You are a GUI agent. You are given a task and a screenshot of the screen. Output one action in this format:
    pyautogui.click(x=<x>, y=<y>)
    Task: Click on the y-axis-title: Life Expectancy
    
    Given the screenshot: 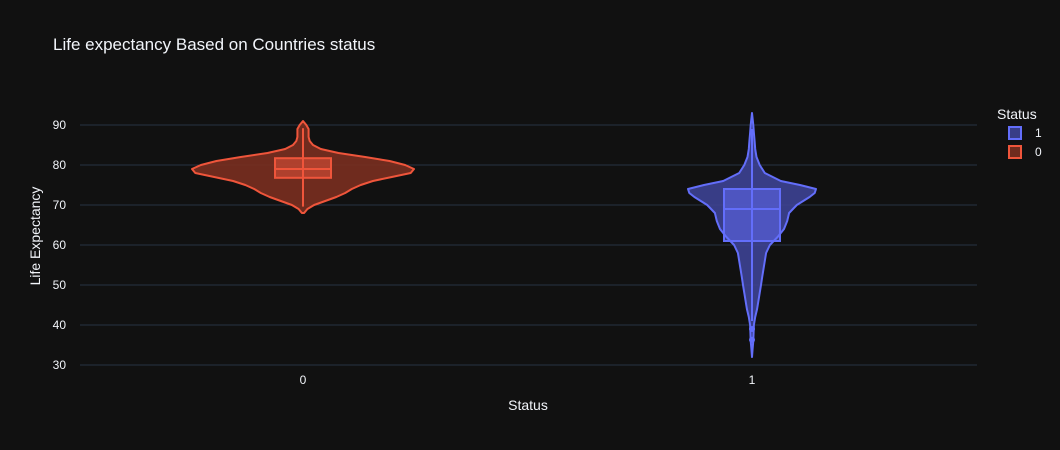 What is the action you would take?
    pyautogui.click(x=35, y=236)
    